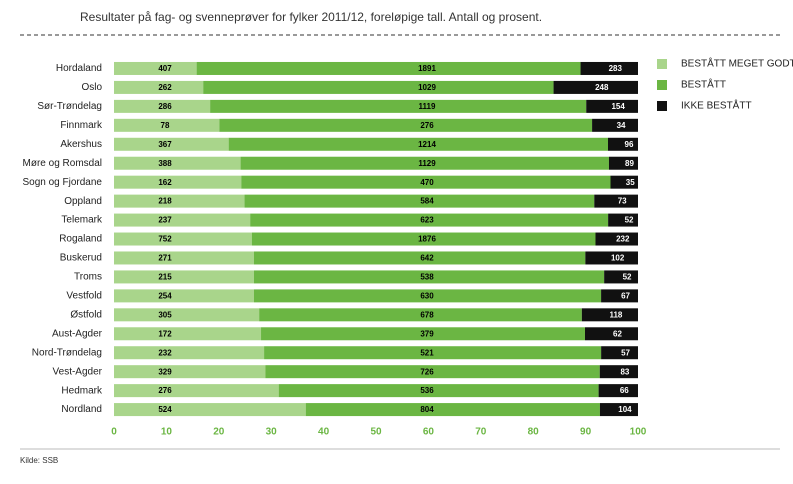  I want to click on data-label: 89, so click(629, 163).